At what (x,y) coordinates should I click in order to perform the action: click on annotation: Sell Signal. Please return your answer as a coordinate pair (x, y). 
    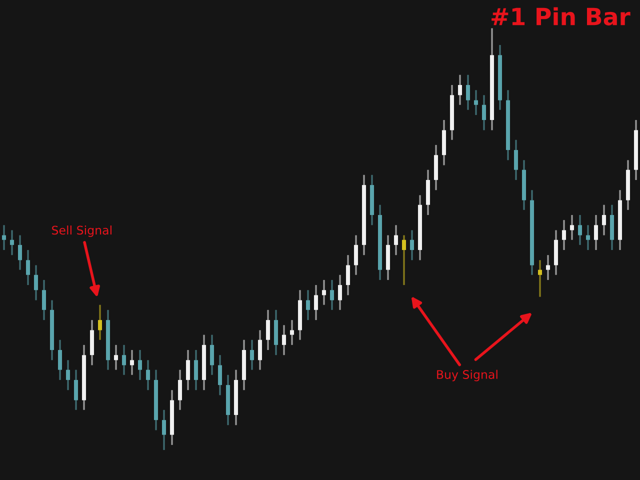
    Looking at the image, I should click on (82, 231).